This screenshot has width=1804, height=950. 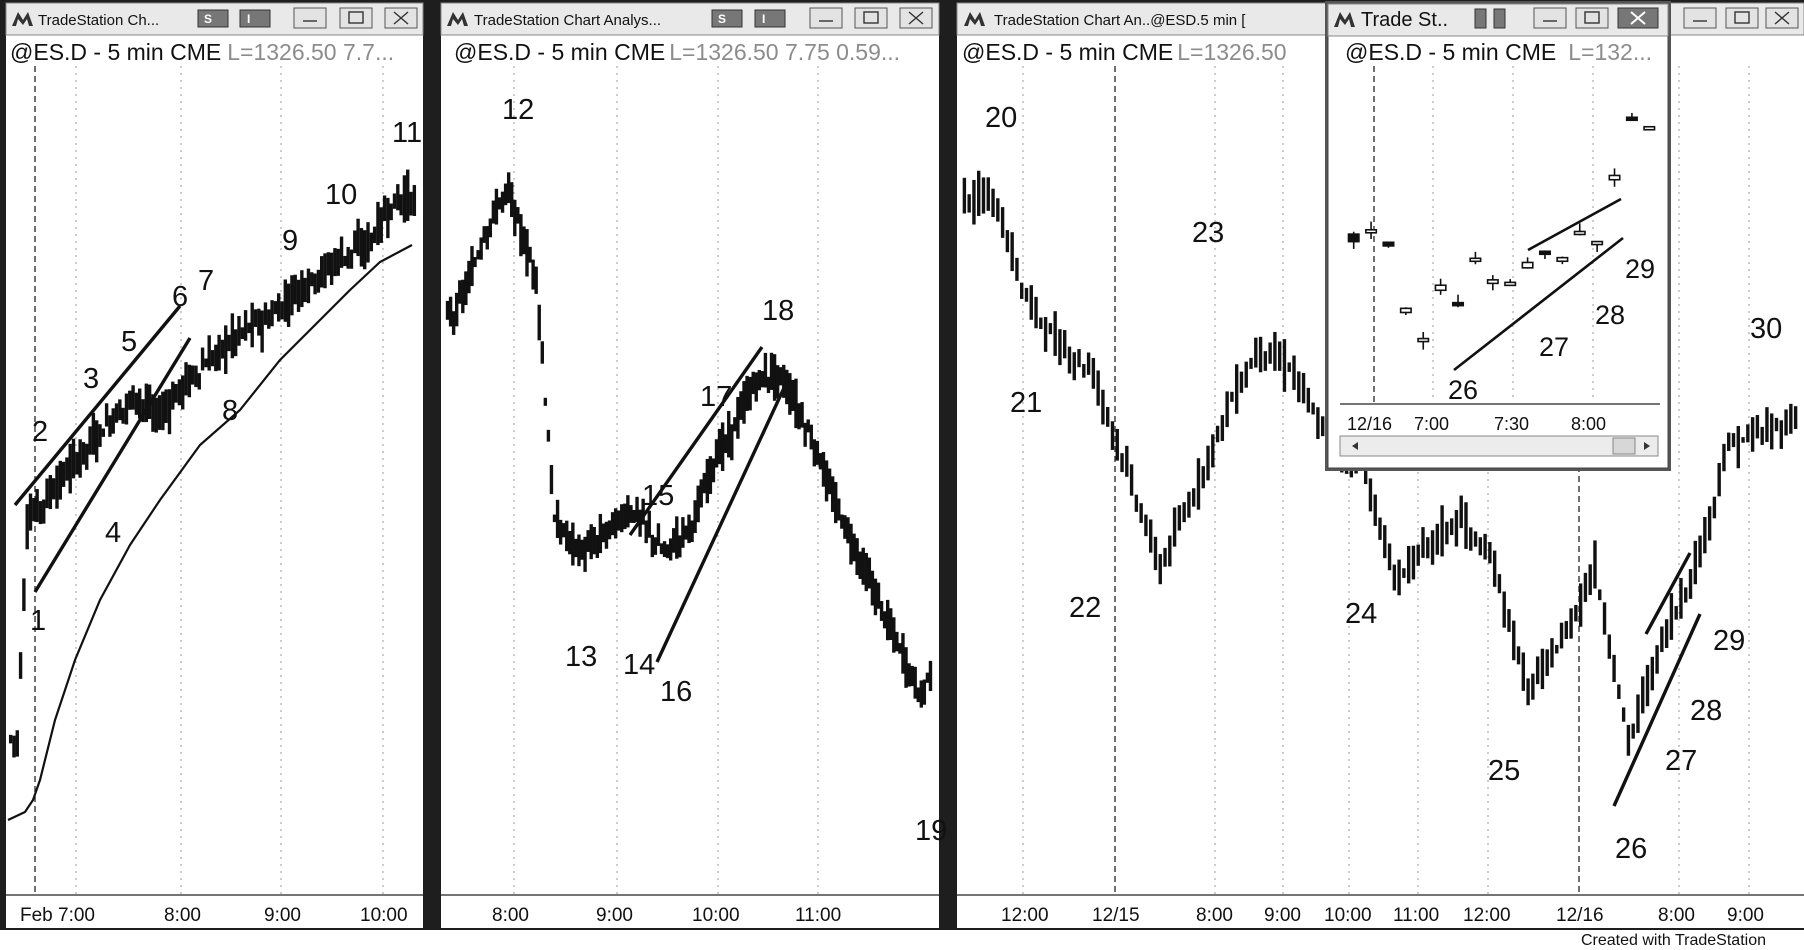 I want to click on wave-count-label: 3, so click(x=91, y=379).